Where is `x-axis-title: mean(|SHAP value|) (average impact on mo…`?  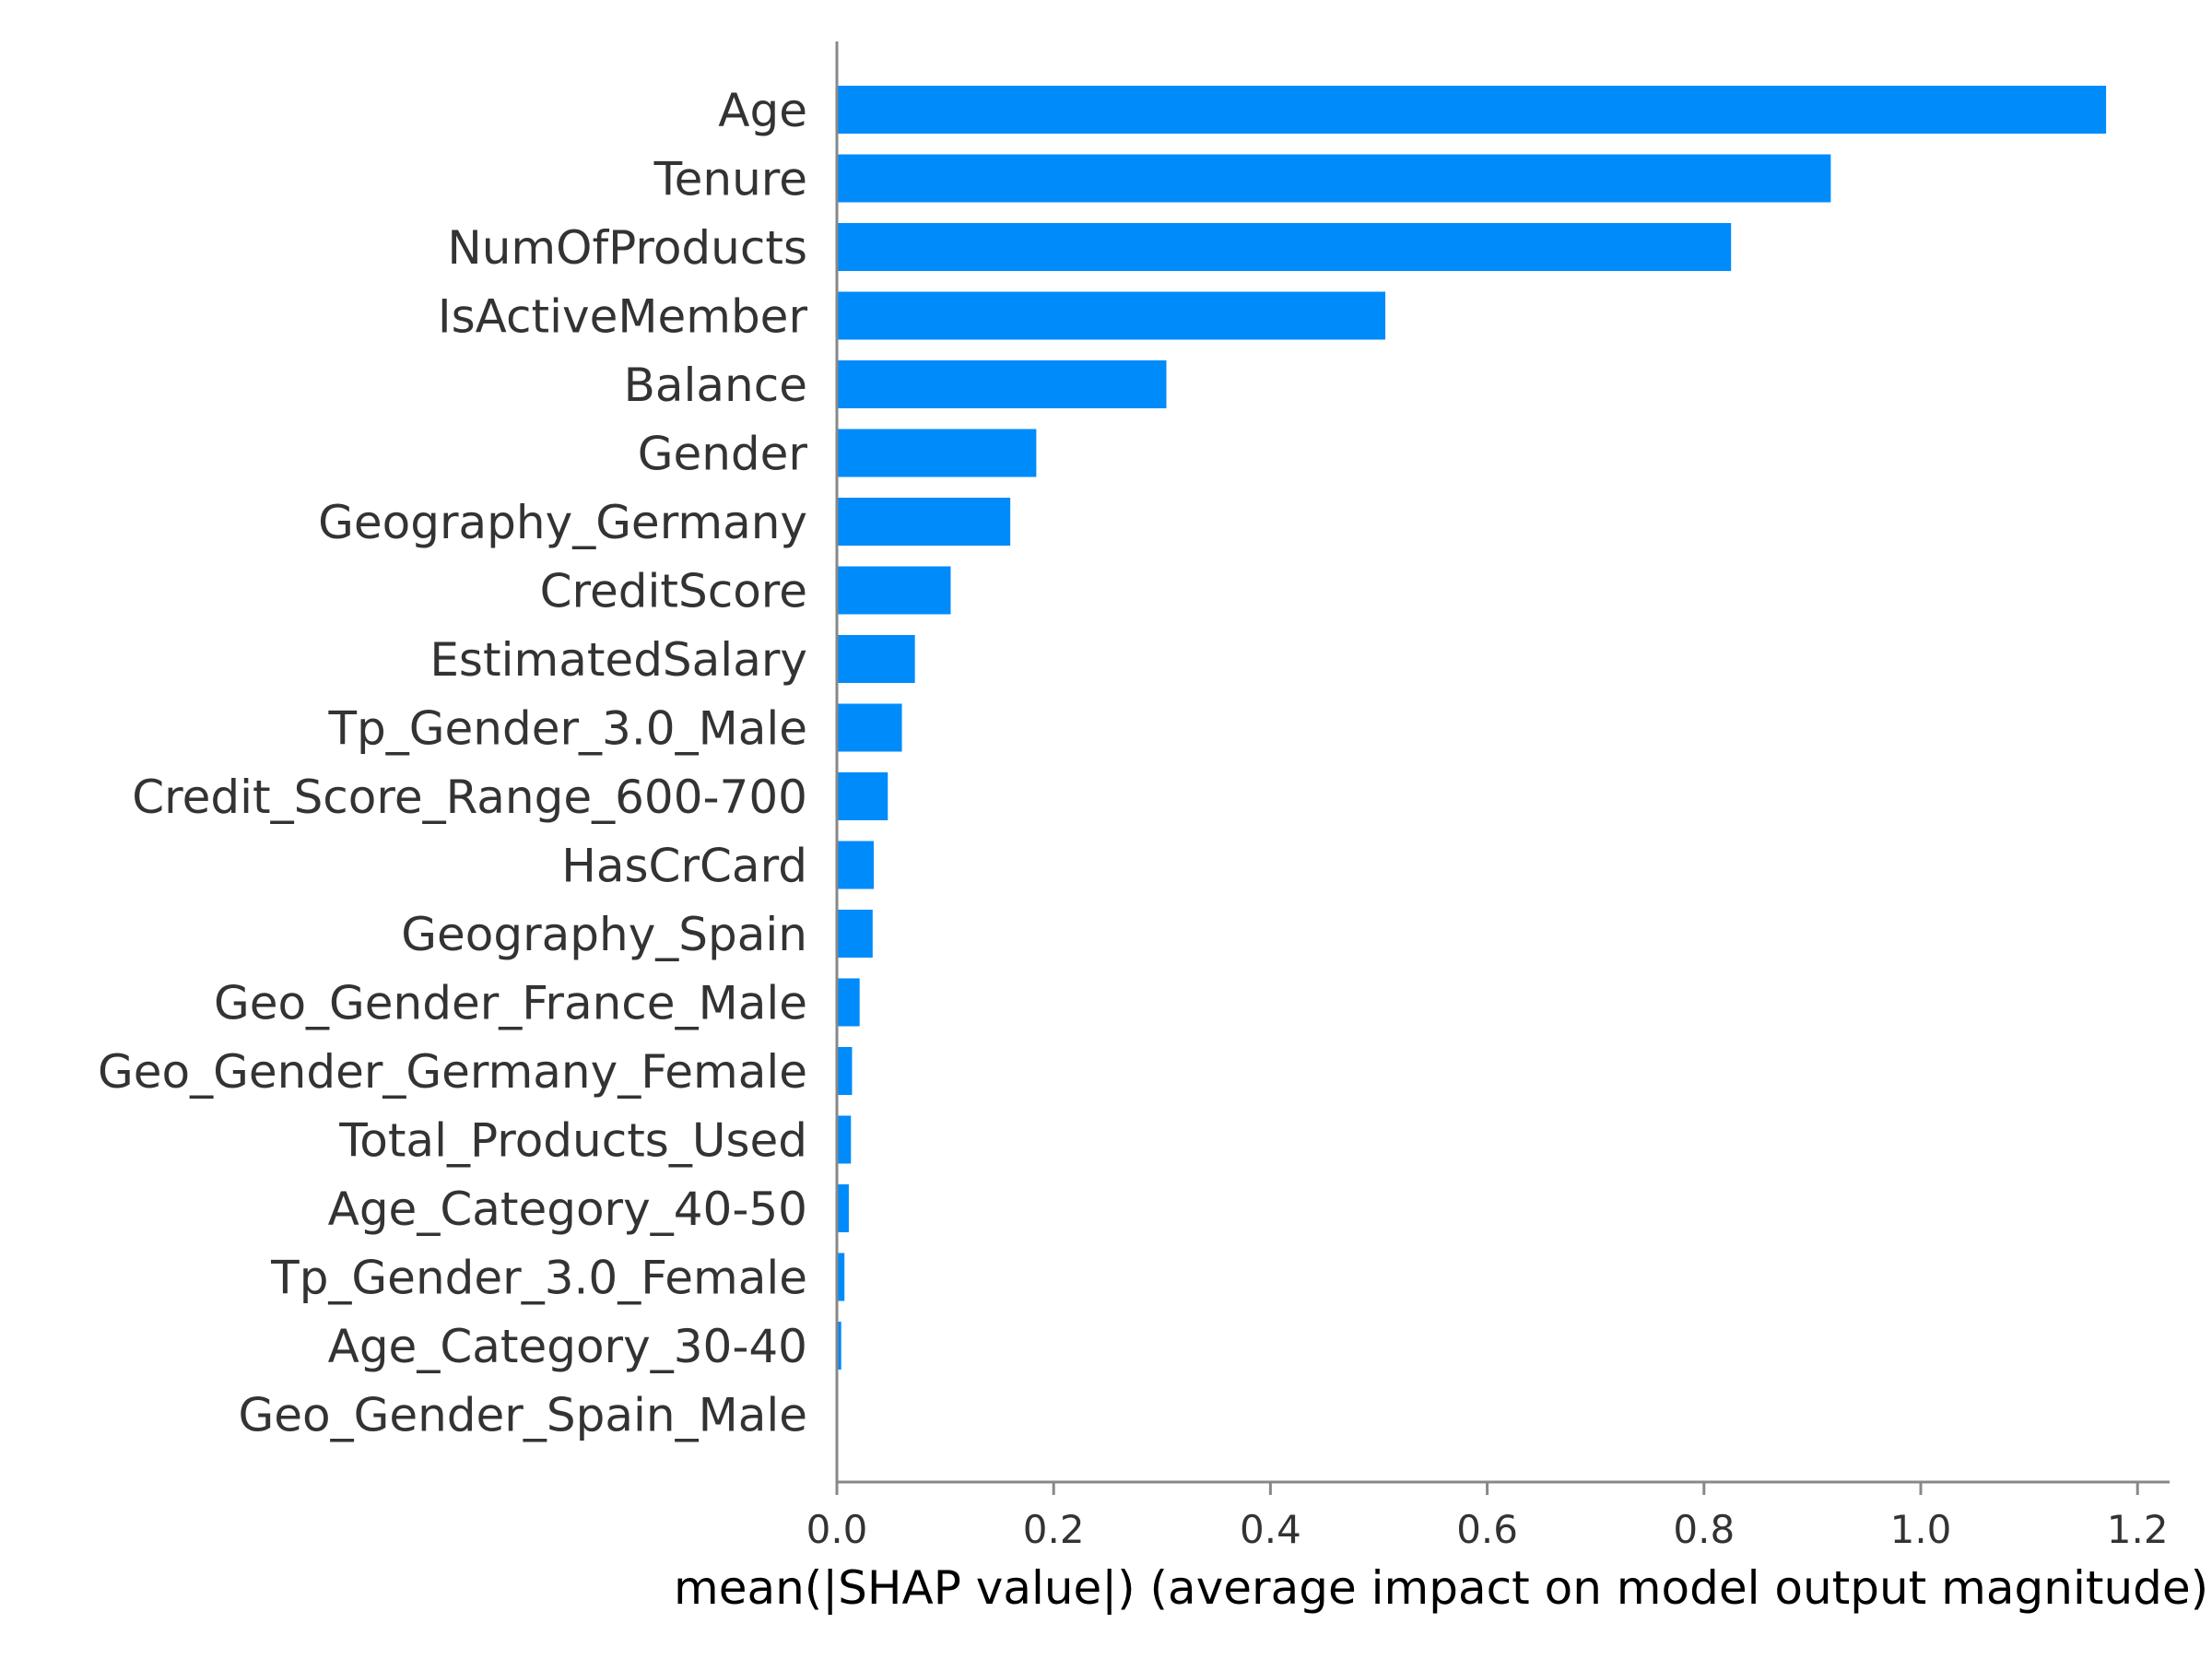 x-axis-title: mean(|SHAP value|) (average impact on mo… is located at coordinates (1441, 1588).